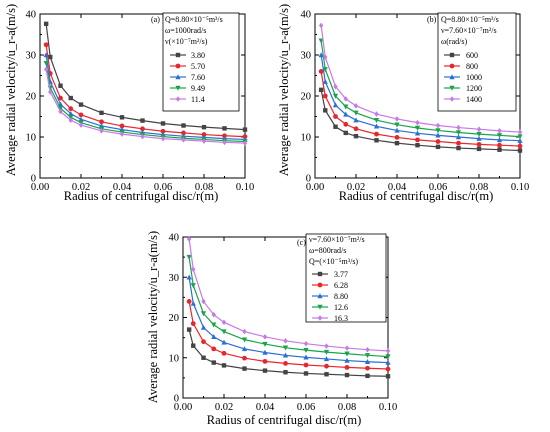 The width and height of the screenshot is (550, 432). I want to click on panel-a-xtick-label: 0.02, so click(81, 187).